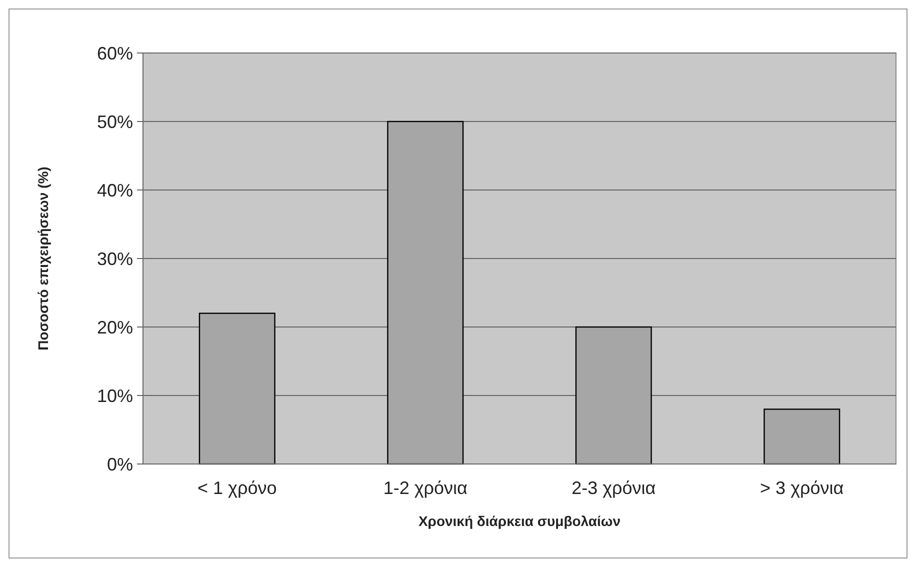  I want to click on y-tick-label: 40%, so click(114, 190).